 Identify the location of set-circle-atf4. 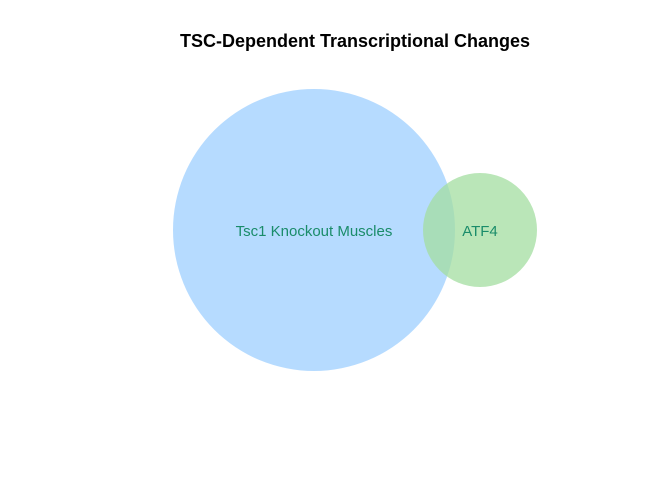
(480, 230).